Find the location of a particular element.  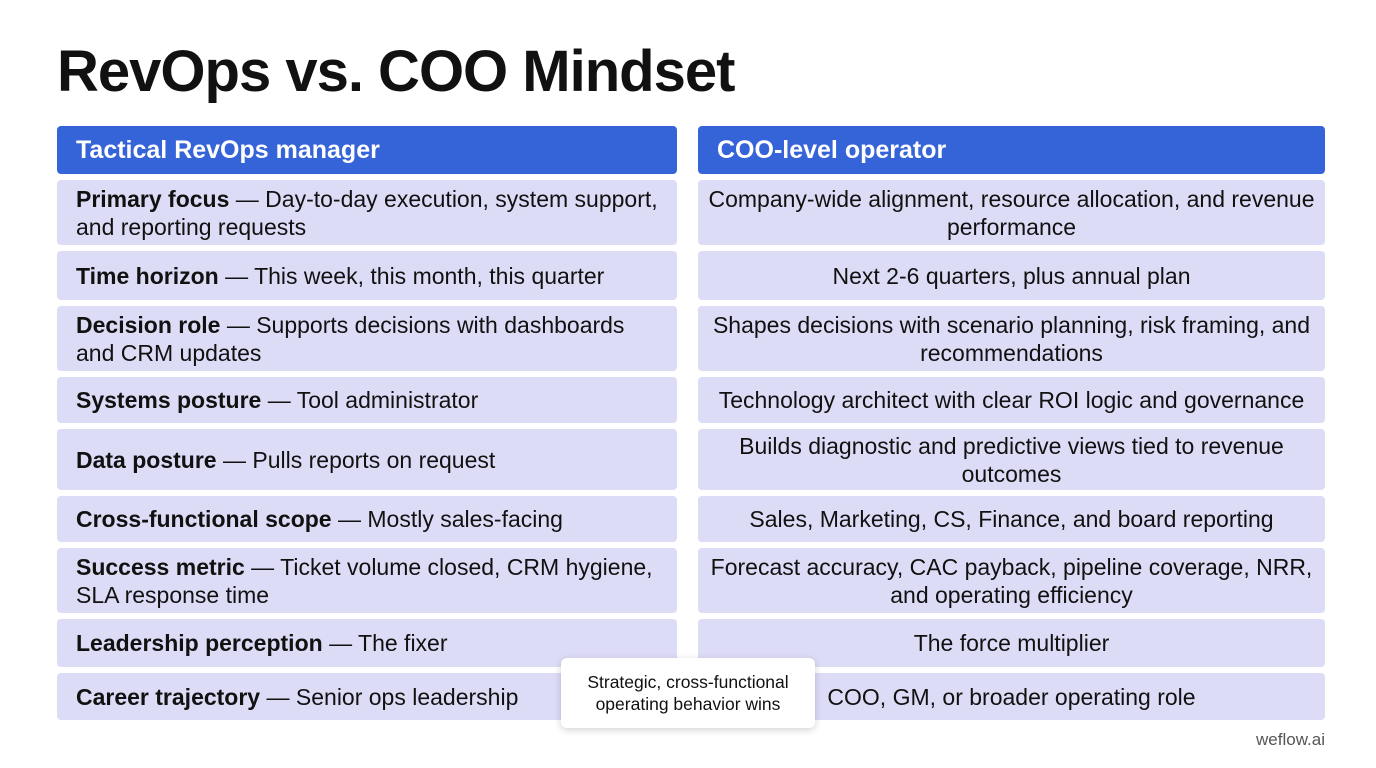

cell-text: Systems posture — Tool administrator is located at coordinates (277, 400).